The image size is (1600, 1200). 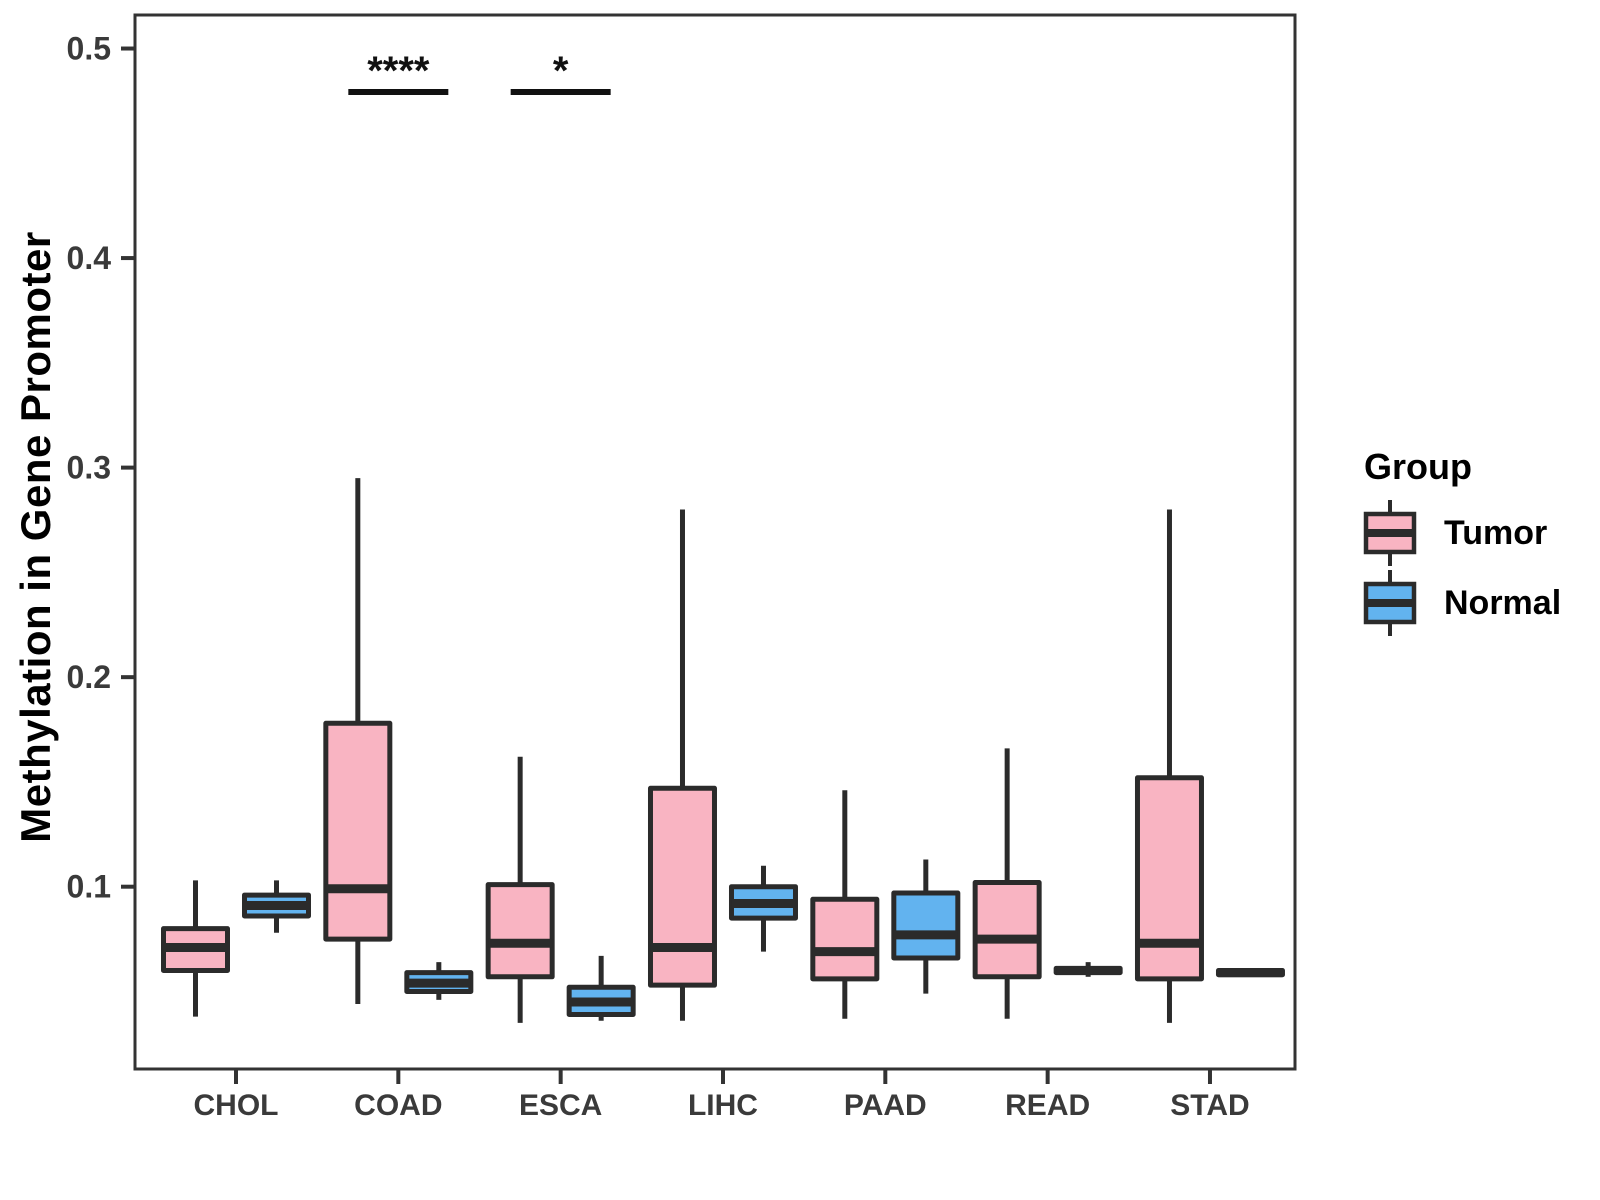 I want to click on x-tick-label: ESCA, so click(x=560, y=1105).